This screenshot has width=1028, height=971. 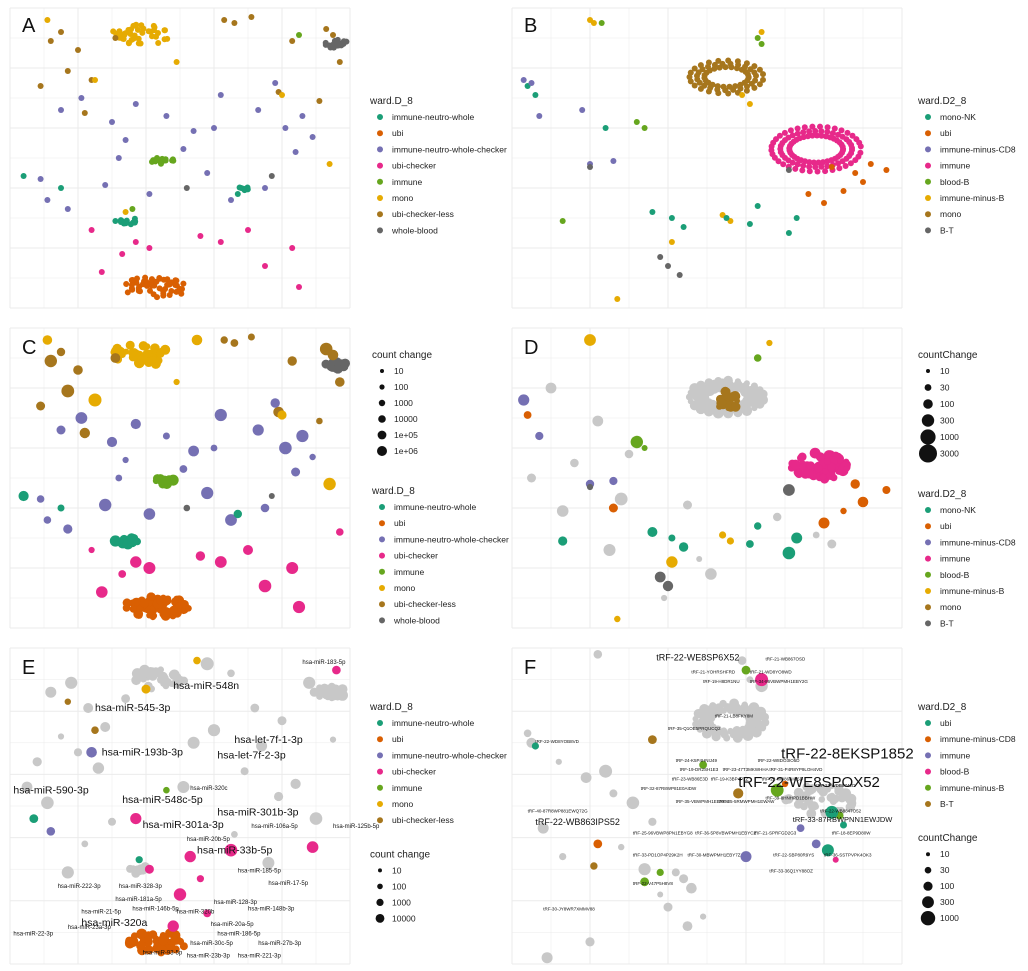 What do you see at coordinates (162, 800) in the screenshot?
I see `point-label: hsa-miR-548c-5p` at bounding box center [162, 800].